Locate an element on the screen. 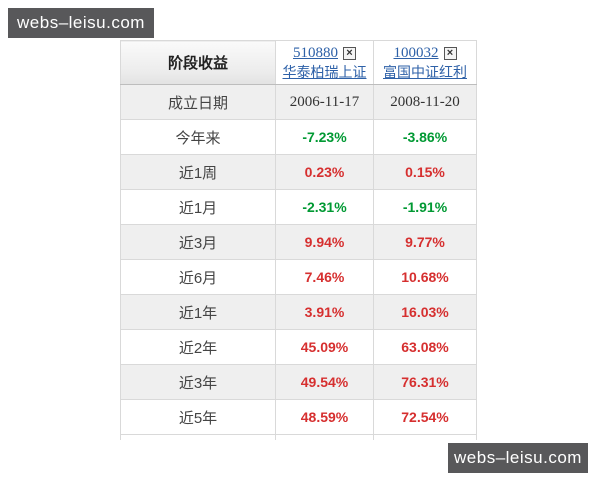 The height and width of the screenshot is (480, 600). cell-value: 9.77% is located at coordinates (425, 242).